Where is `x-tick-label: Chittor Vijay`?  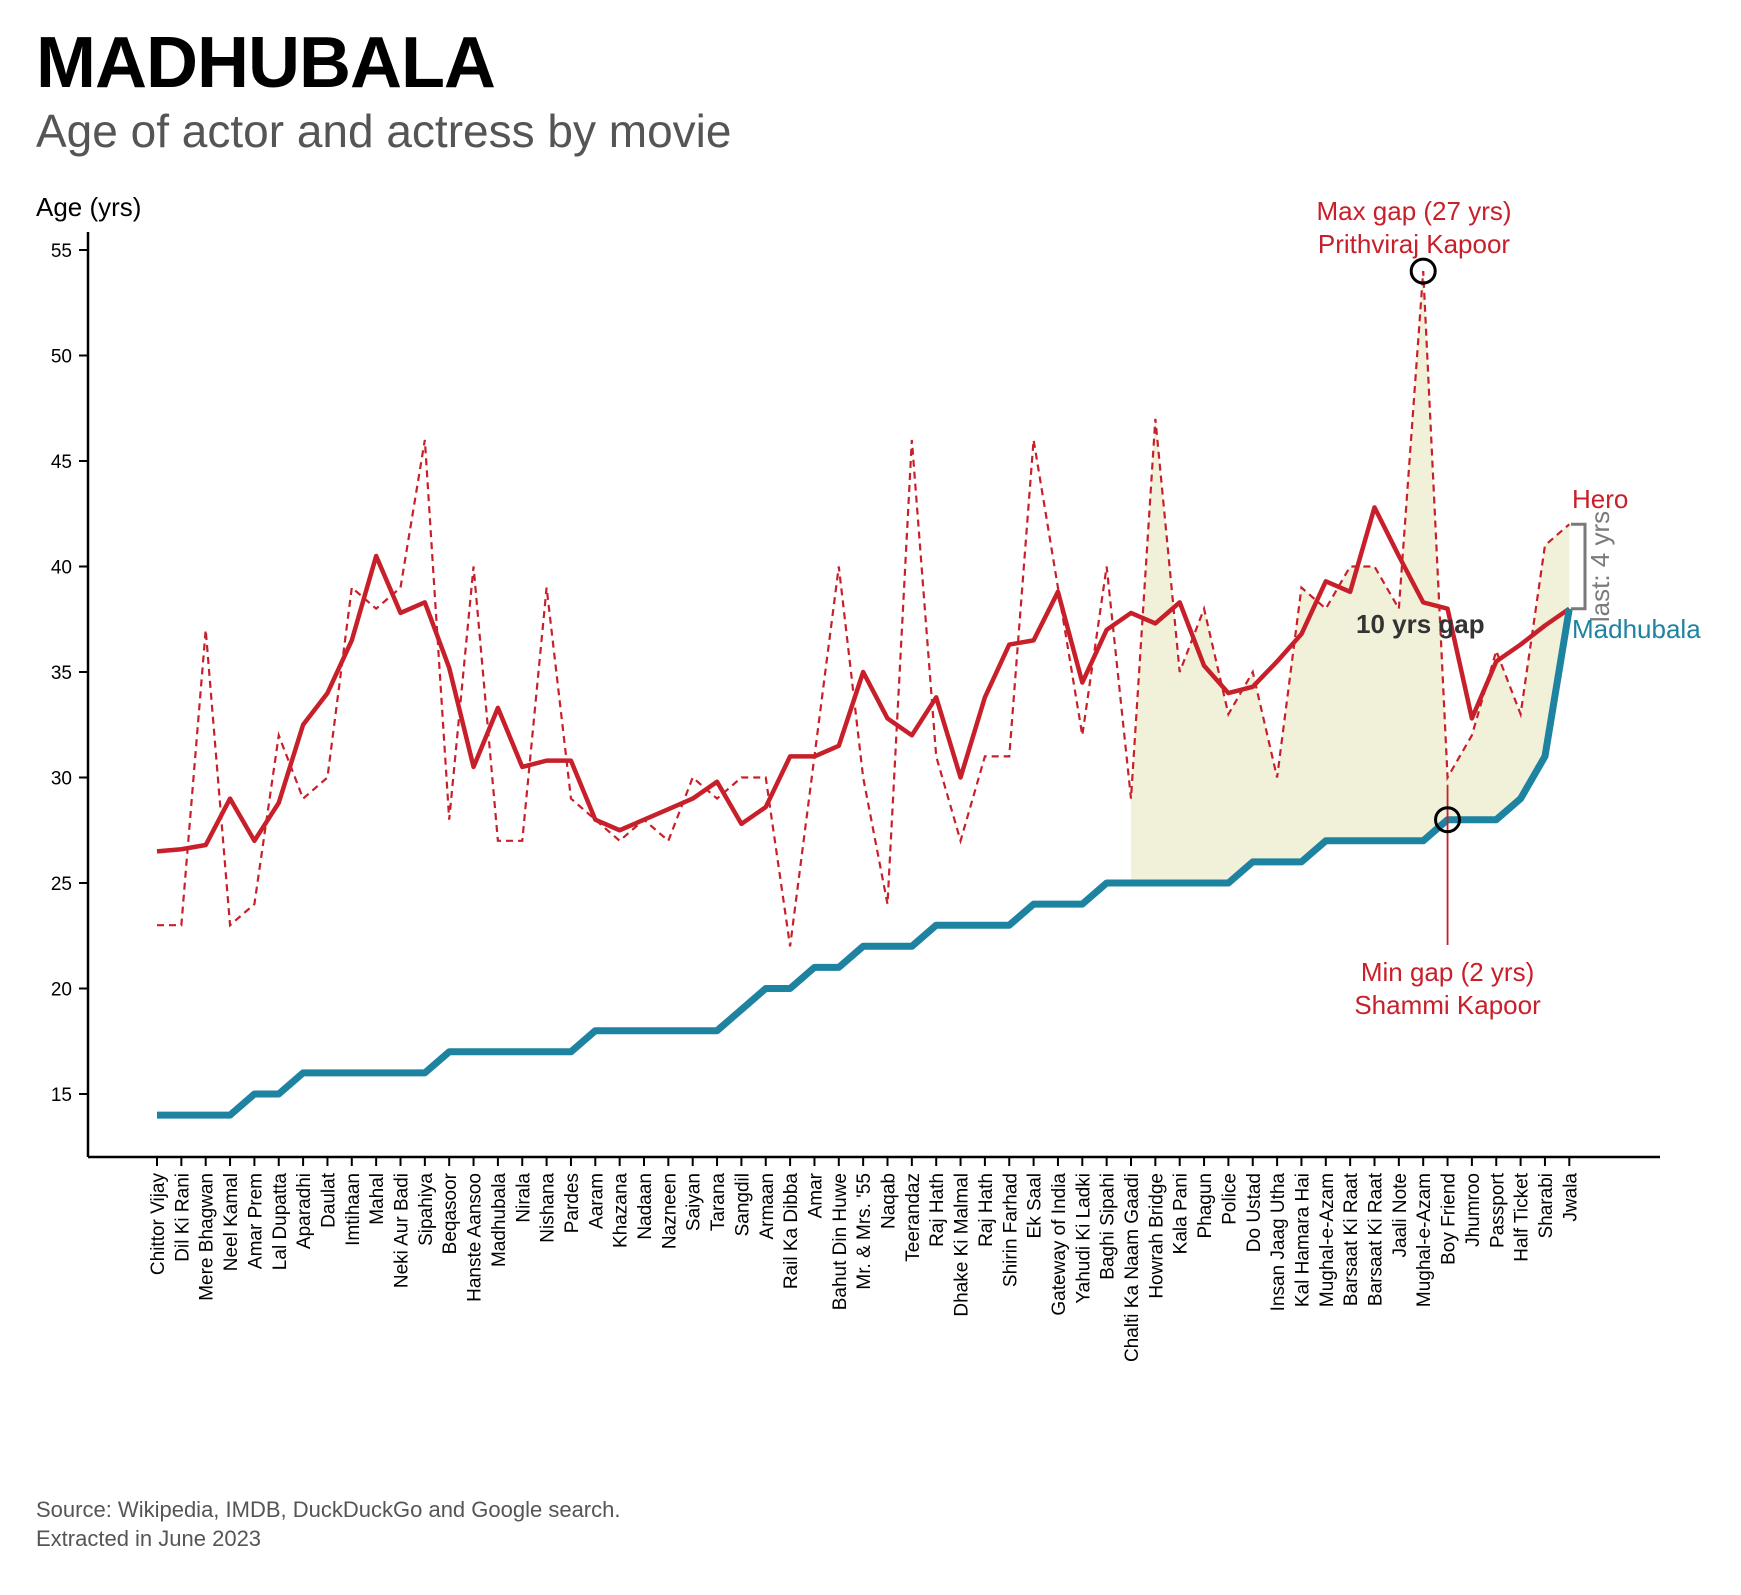 x-tick-label: Chittor Vijay is located at coordinates (158, 1224).